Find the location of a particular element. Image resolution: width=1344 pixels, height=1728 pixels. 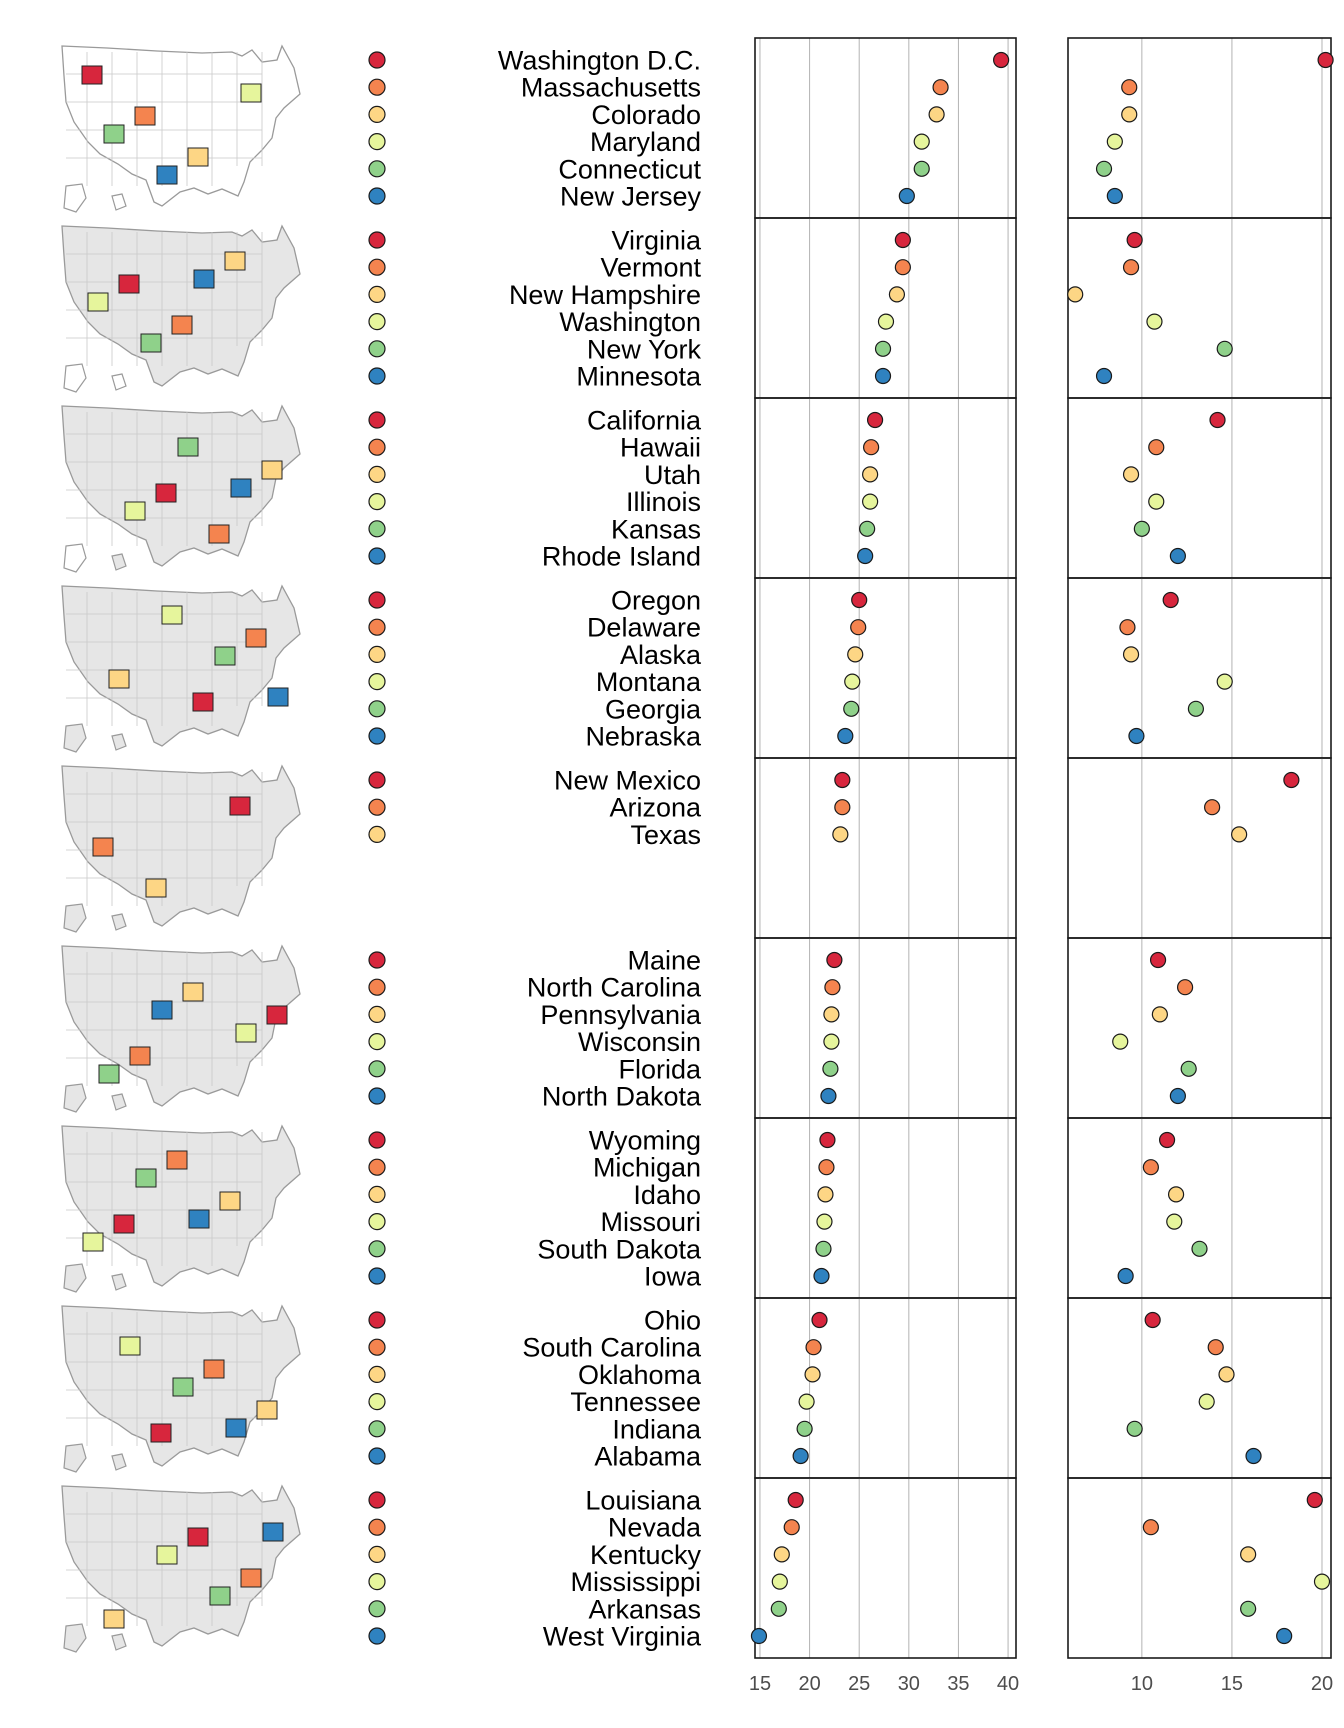

state-label: South Carolina is located at coordinates (612, 1348).